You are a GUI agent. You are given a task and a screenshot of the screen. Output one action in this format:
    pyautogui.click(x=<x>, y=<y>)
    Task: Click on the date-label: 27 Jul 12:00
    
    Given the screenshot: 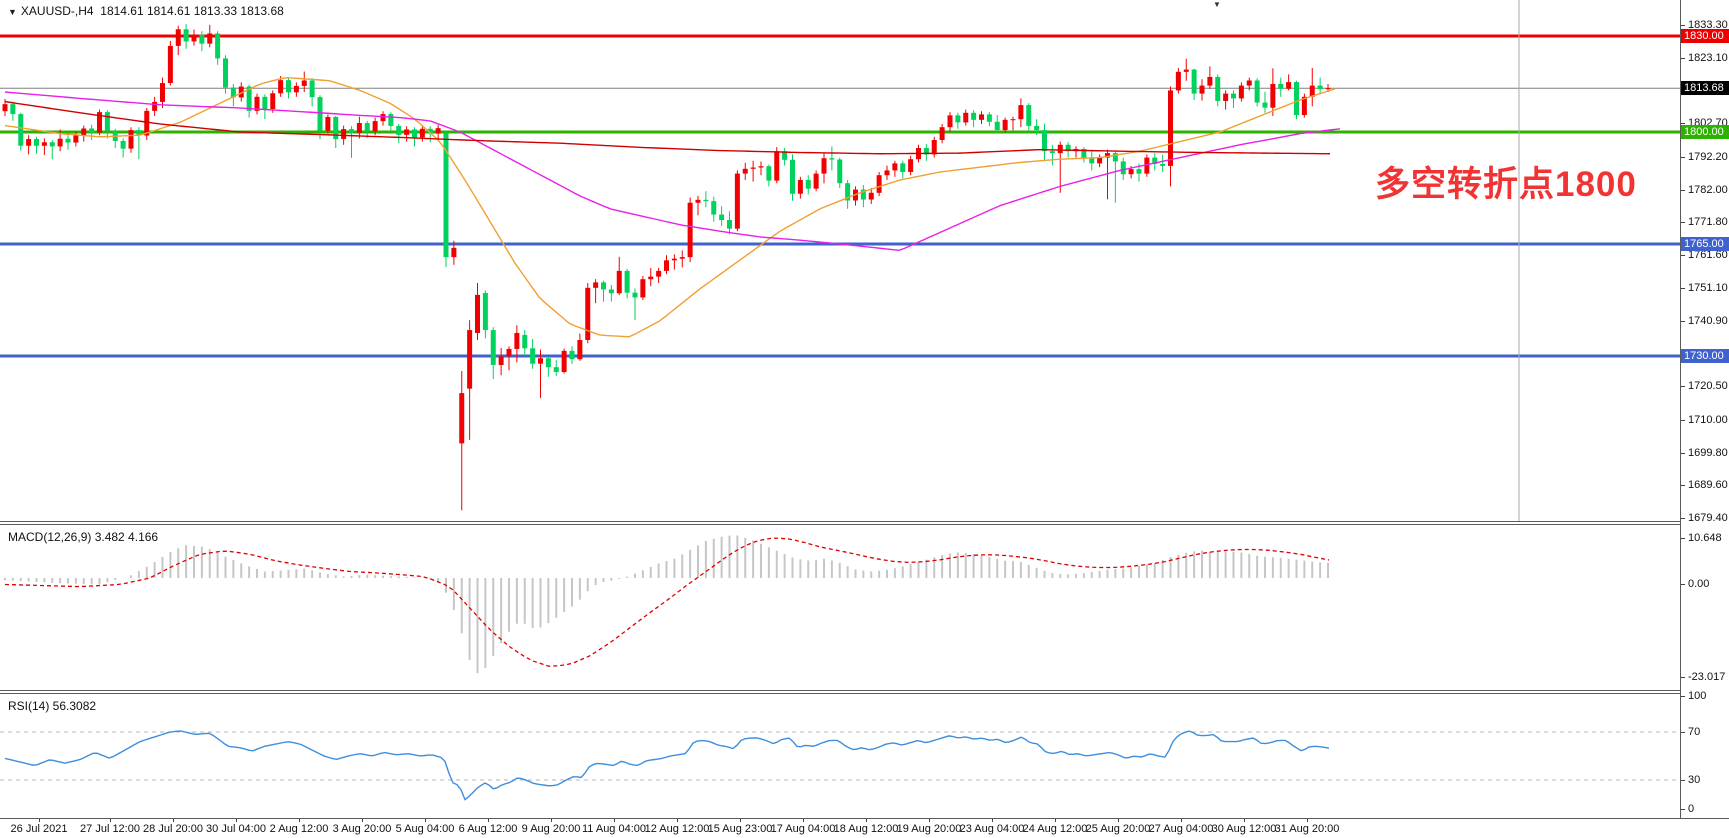 What is the action you would take?
    pyautogui.click(x=110, y=829)
    